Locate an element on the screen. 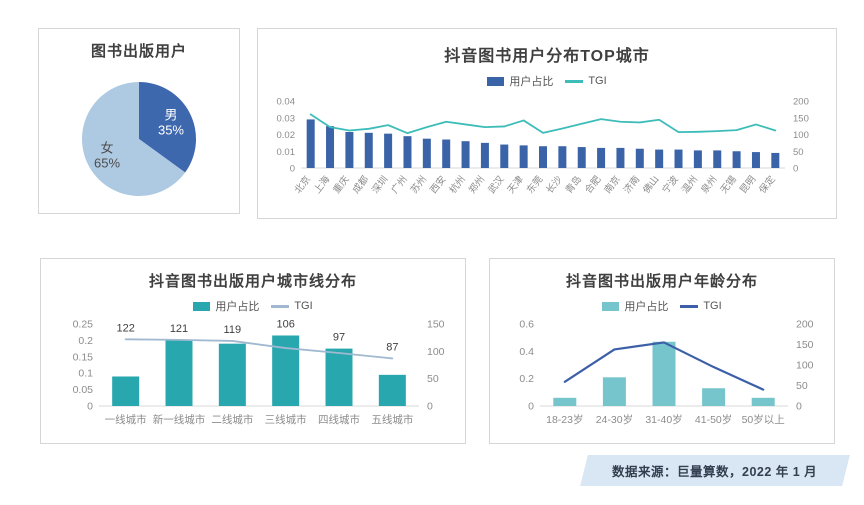 The width and height of the screenshot is (864, 505). left-axis-tick: 0.4 is located at coordinates (526, 352).